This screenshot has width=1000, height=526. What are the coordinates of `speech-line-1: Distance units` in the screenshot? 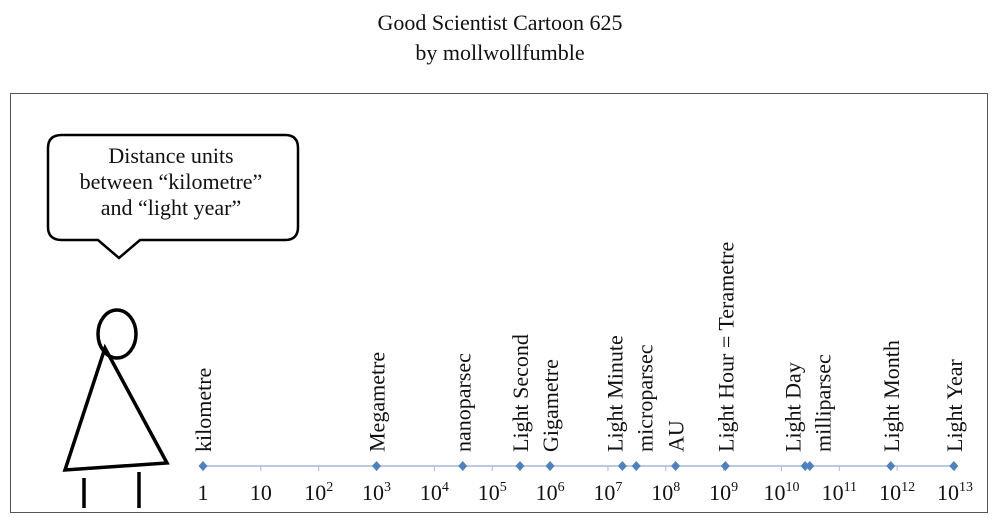 It's located at (171, 155).